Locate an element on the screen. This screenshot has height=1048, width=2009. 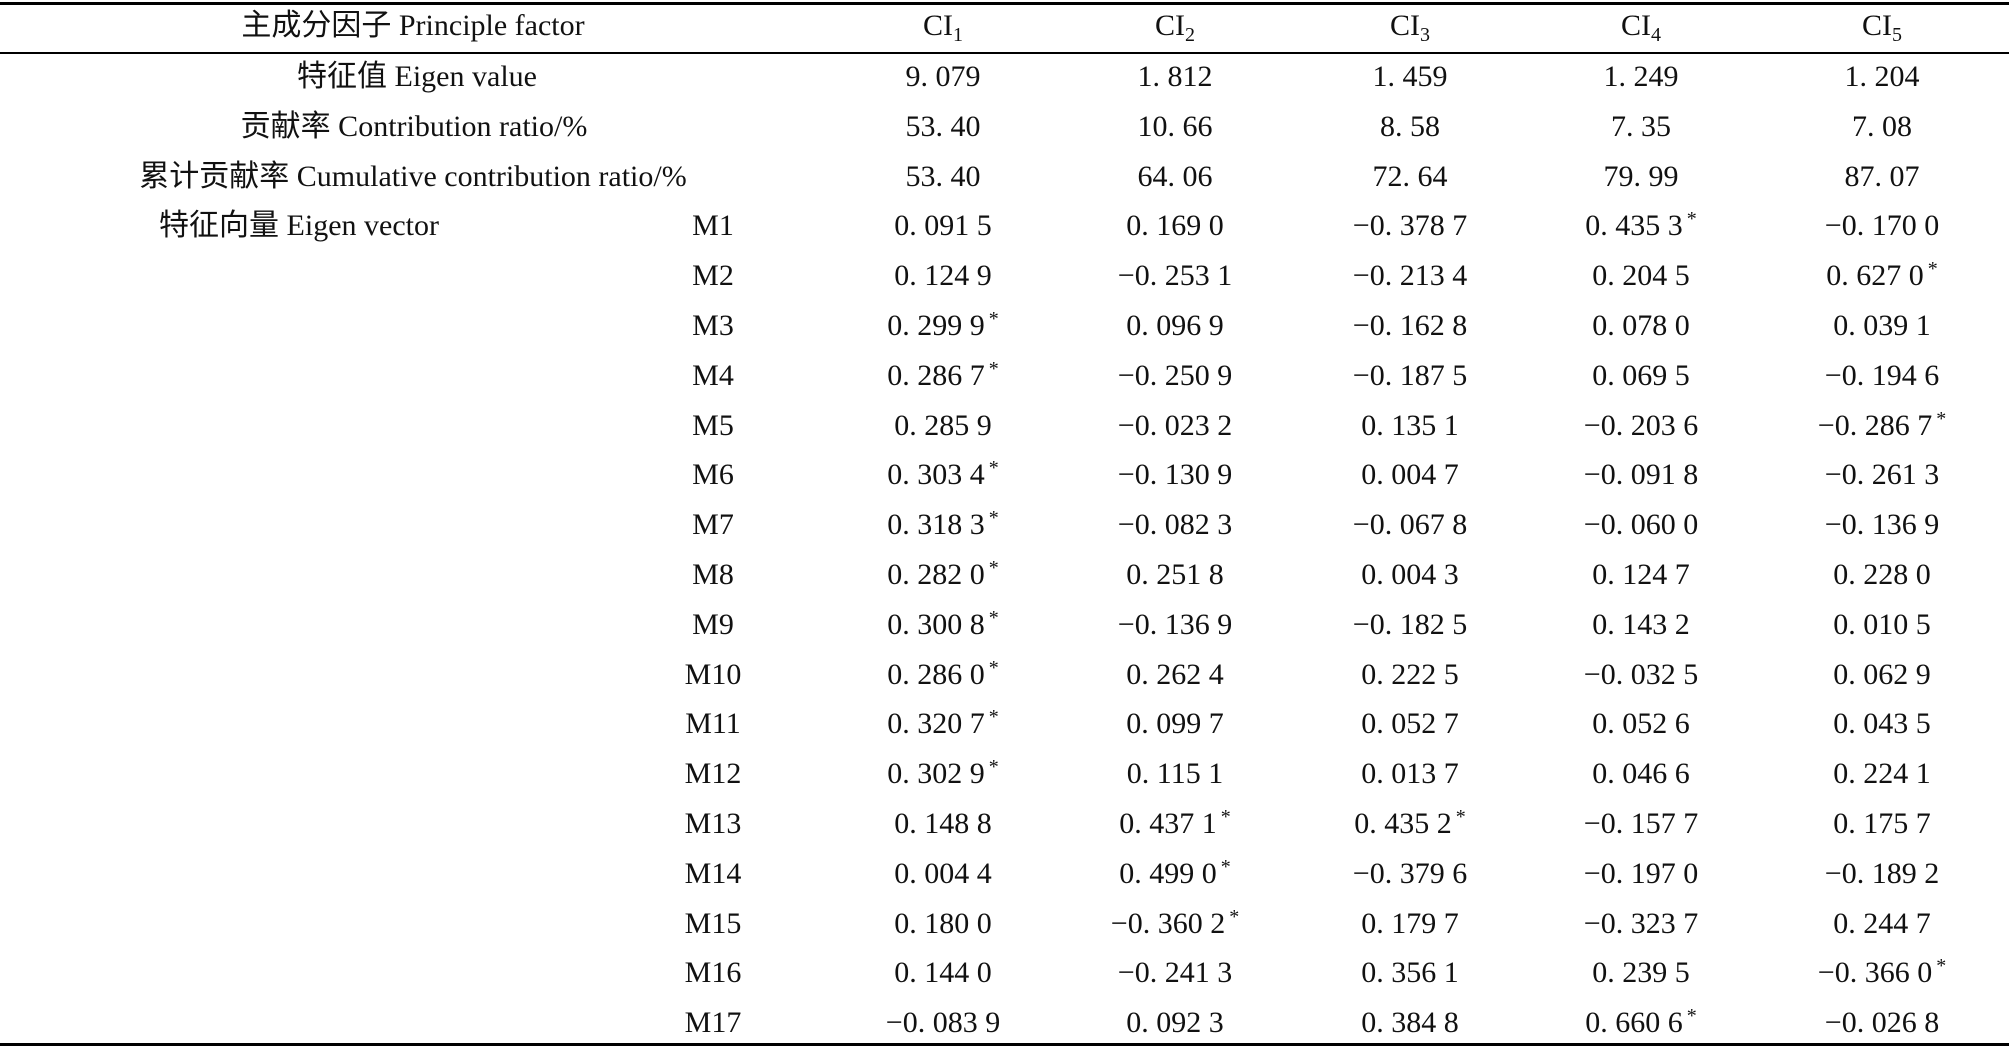
vector-value-text: −0. 082 3 is located at coordinates (1175, 525).